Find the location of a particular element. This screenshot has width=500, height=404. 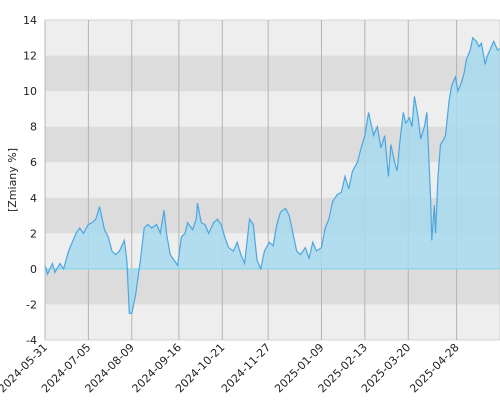

y-tick-label: 14 is located at coordinates (30, 20).